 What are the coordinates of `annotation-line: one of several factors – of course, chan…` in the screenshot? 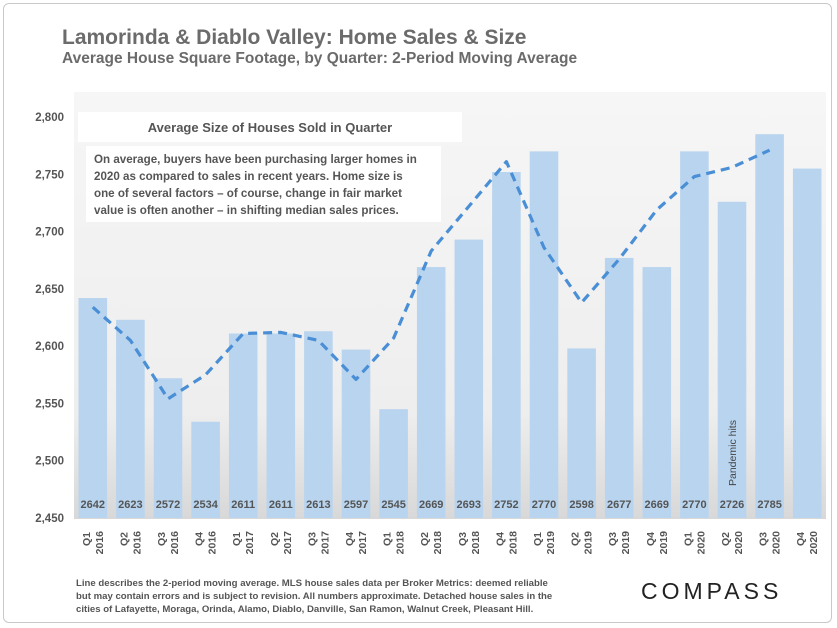 It's located at (248, 193).